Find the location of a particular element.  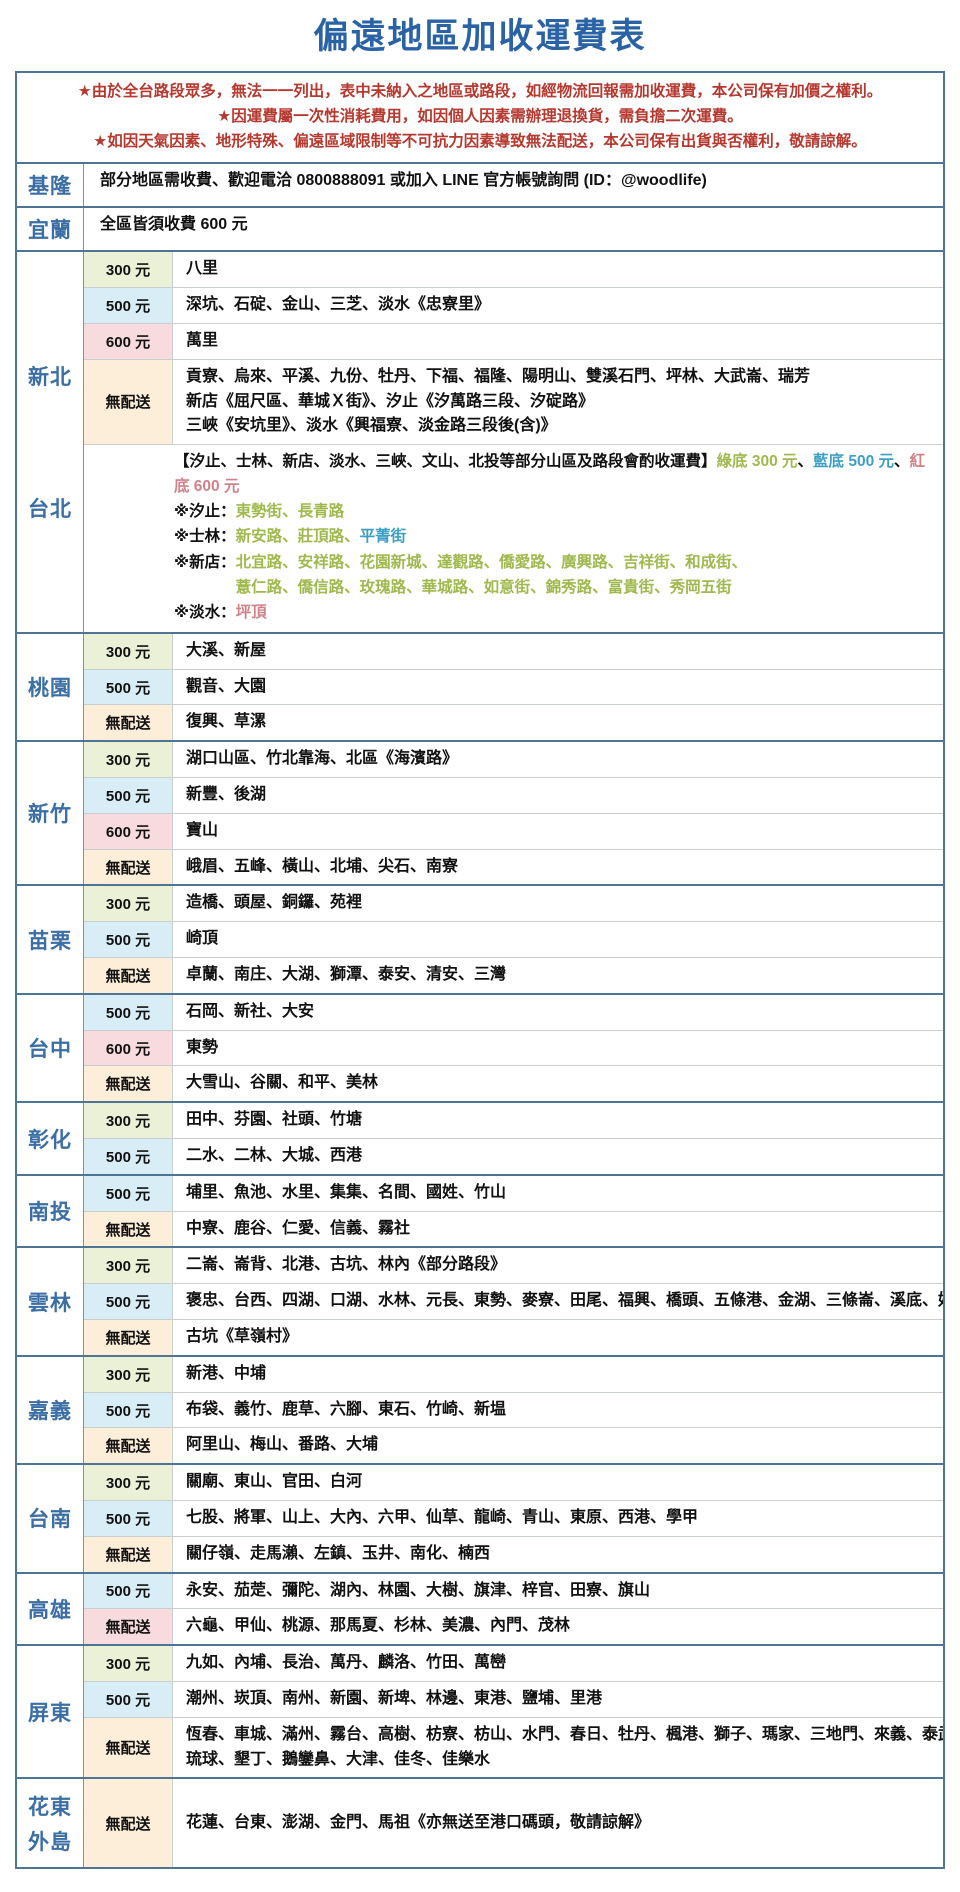

region-rows: 500 元石岡、新社、大安 600 元東勢 無配送 大雪山、谷關、和平、美林 is located at coordinates (513, 1048).